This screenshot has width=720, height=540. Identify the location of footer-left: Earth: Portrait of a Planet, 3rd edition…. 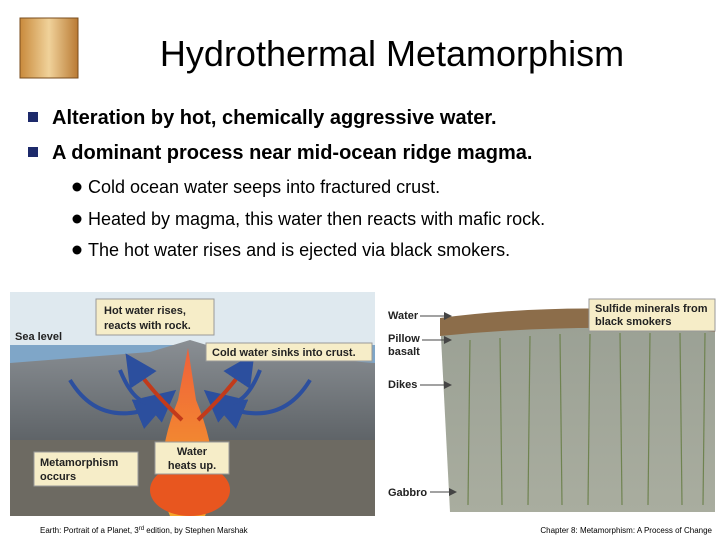
(144, 530).